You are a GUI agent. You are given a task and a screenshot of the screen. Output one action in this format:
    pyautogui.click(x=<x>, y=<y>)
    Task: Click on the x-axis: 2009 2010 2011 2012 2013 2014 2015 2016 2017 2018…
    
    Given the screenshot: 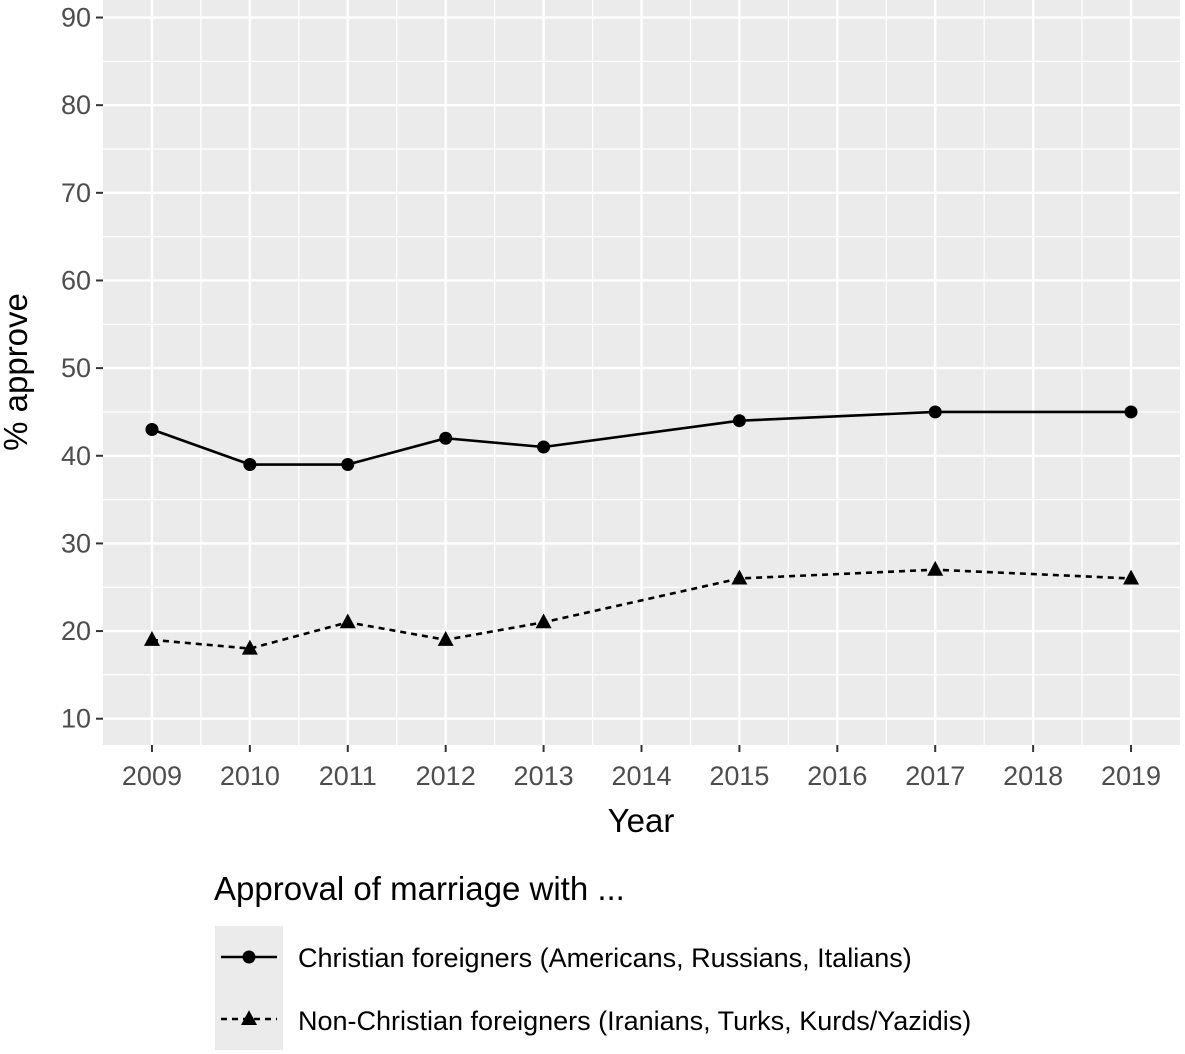 What is the action you would take?
    pyautogui.click(x=641, y=768)
    